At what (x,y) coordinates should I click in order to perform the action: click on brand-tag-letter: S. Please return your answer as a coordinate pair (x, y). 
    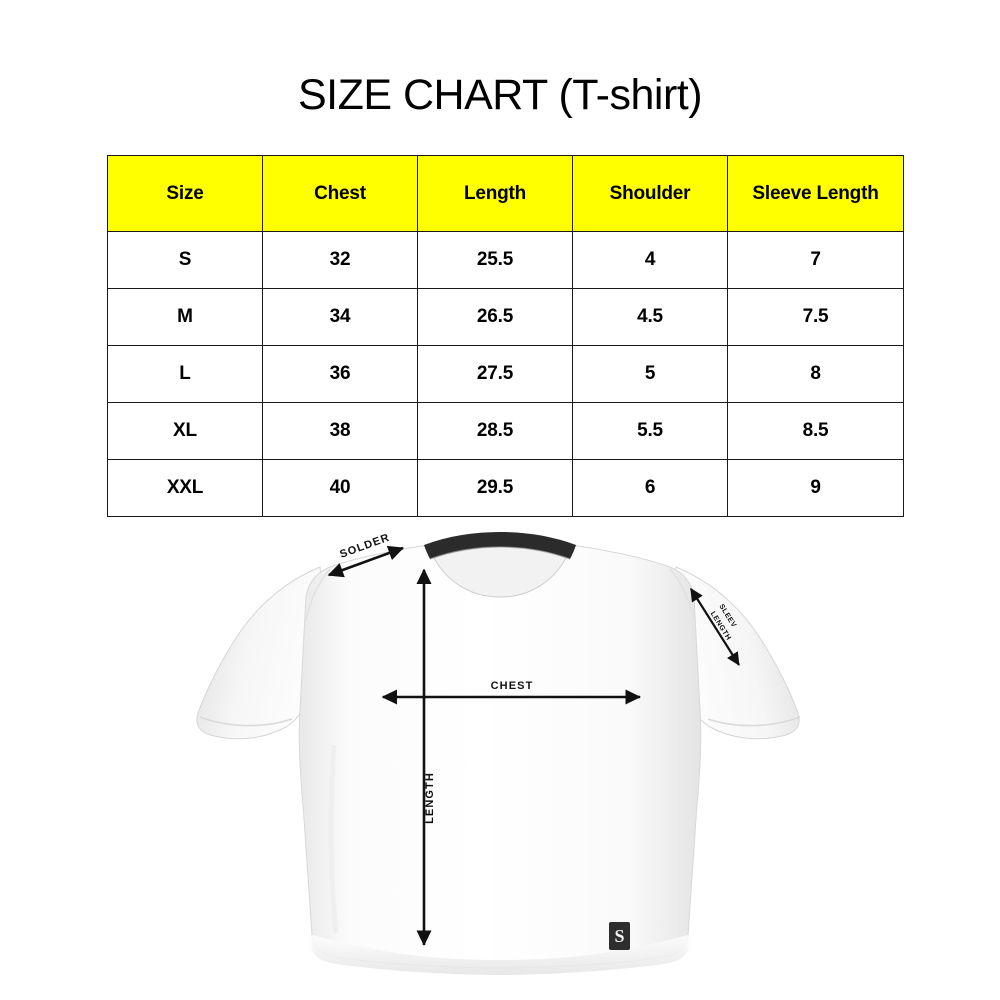
    Looking at the image, I should click on (619, 936).